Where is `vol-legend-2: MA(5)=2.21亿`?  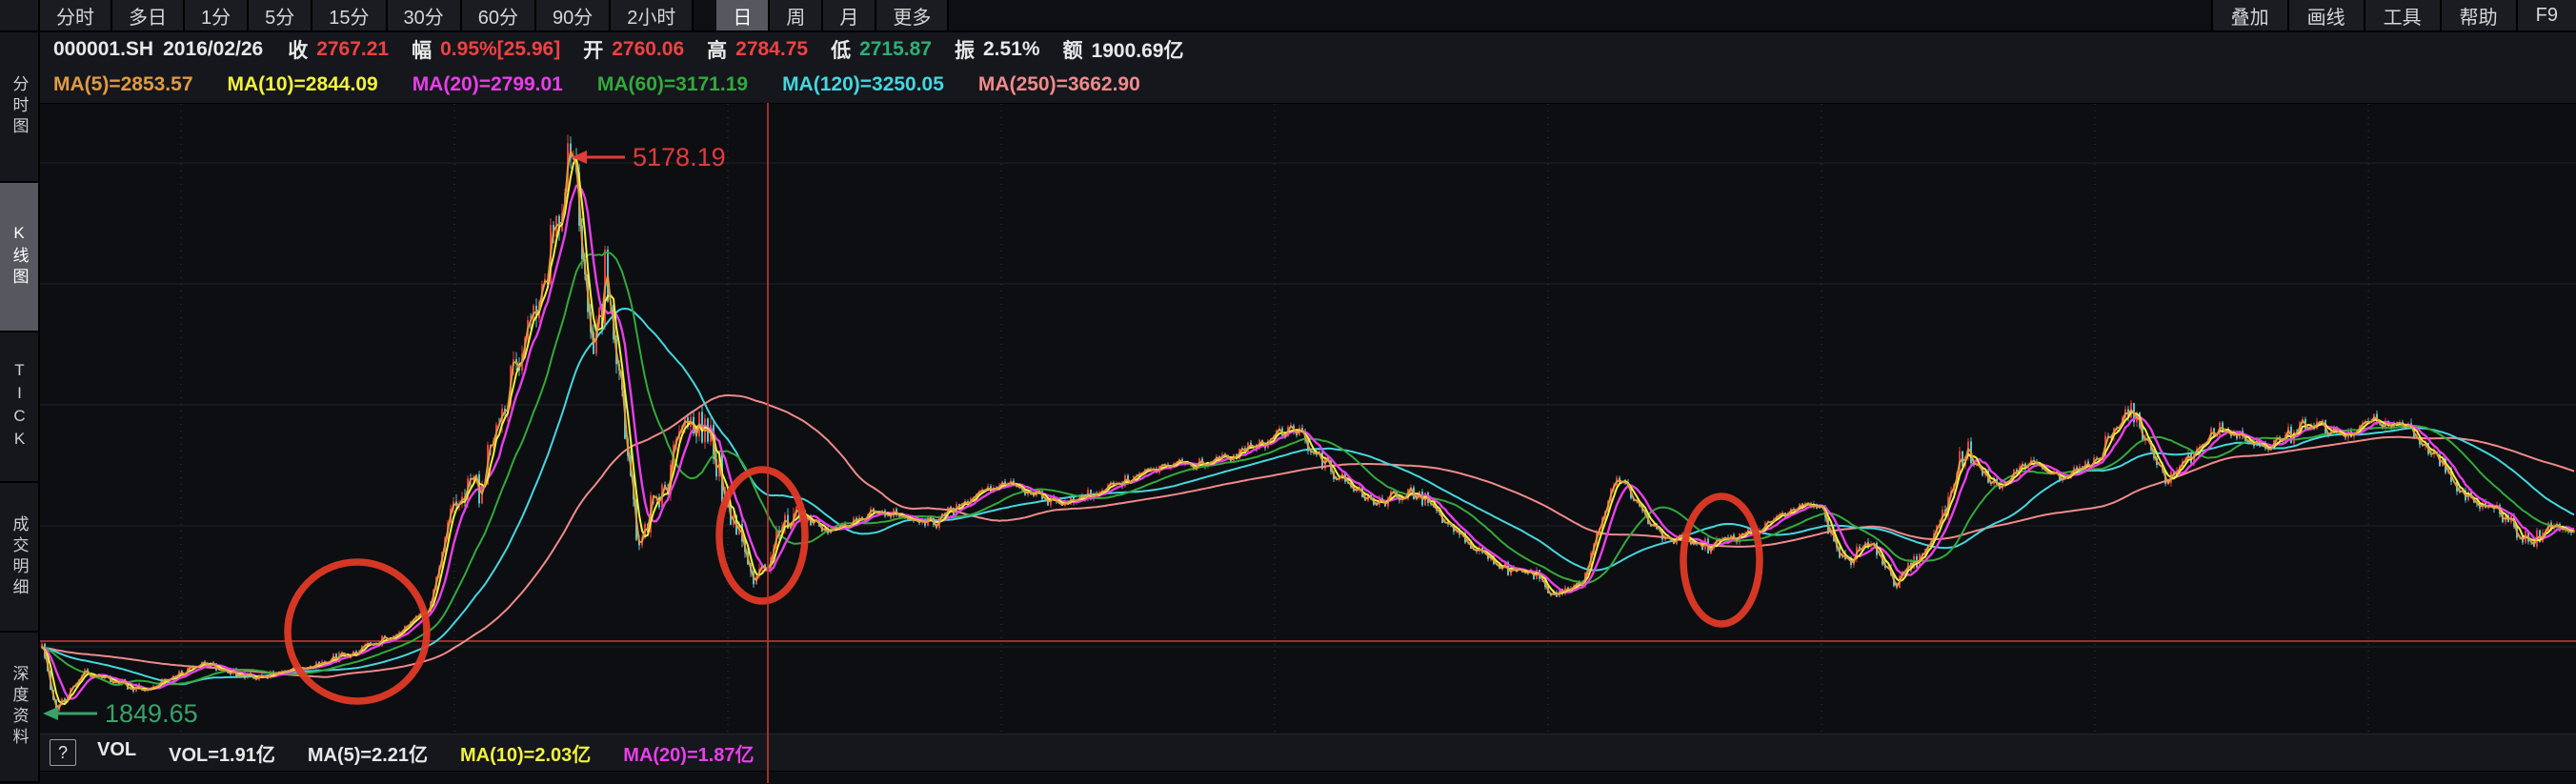 vol-legend-2: MA(5)=2.21亿 is located at coordinates (368, 755).